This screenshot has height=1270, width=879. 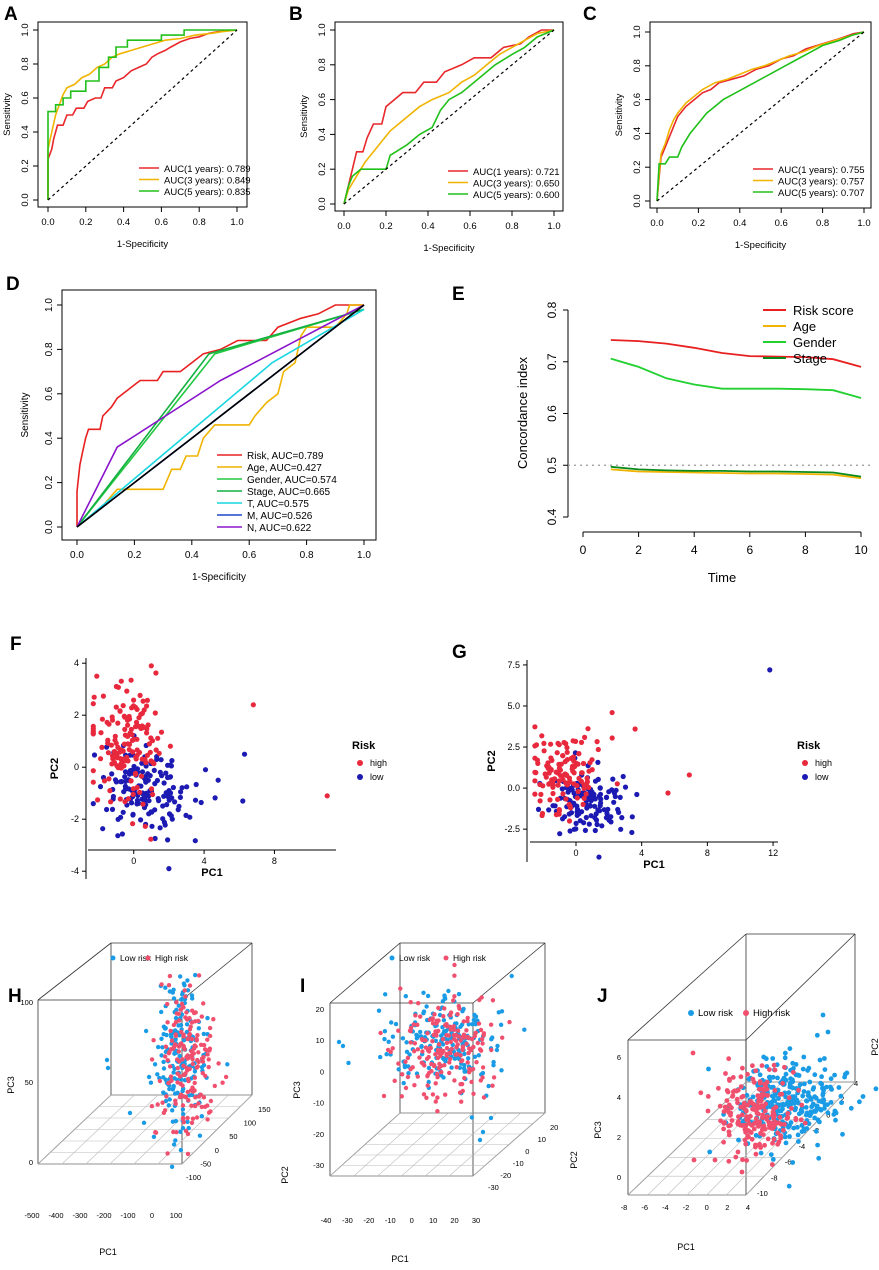 What do you see at coordinates (74, 971) in the screenshot?
I see `cube-edge` at bounding box center [74, 971].